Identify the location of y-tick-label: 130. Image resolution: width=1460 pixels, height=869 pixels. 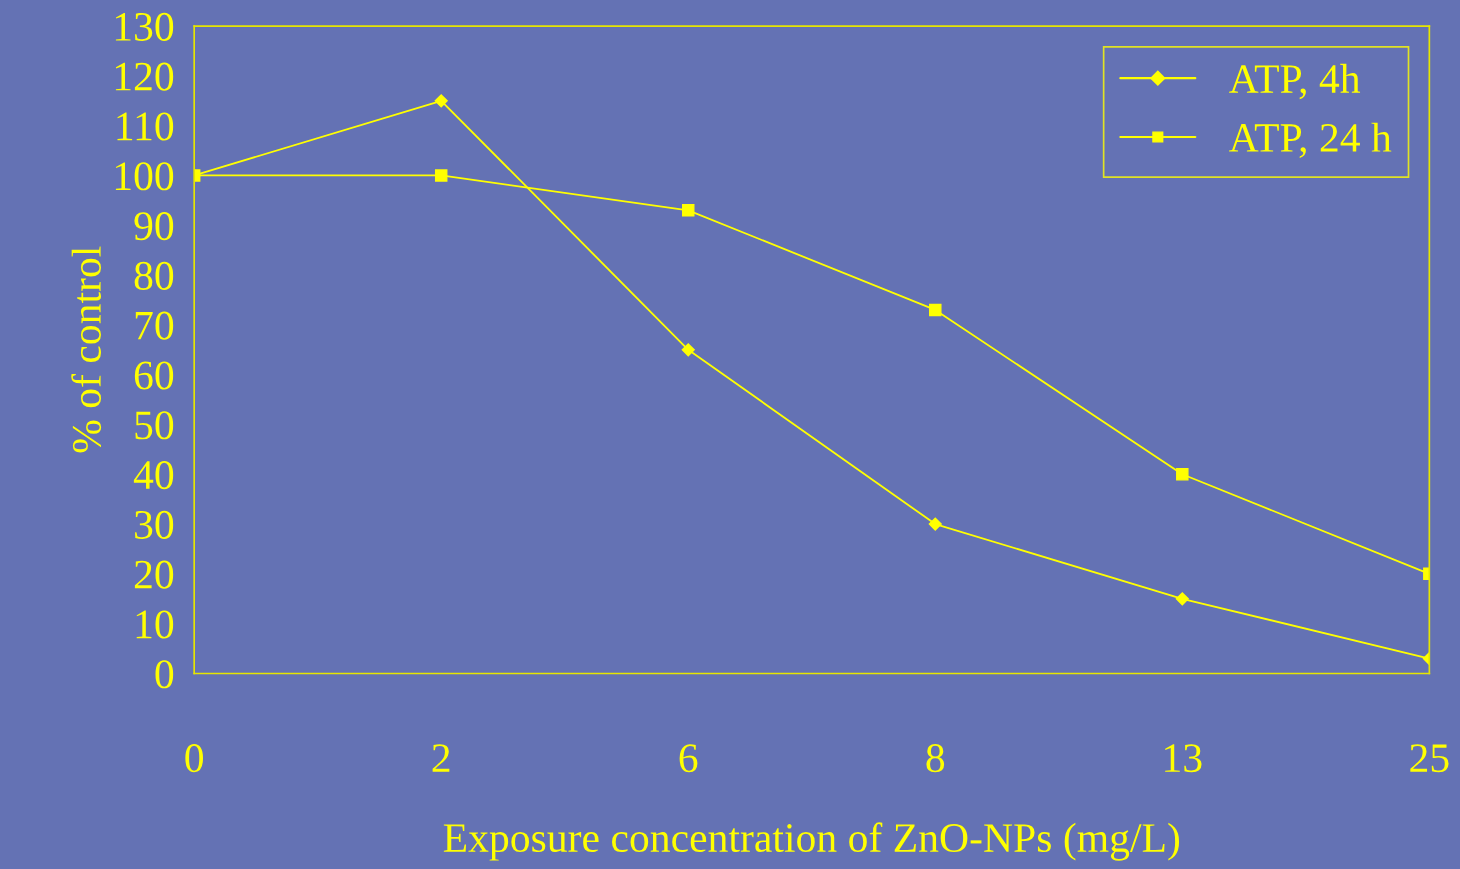
(144, 26).